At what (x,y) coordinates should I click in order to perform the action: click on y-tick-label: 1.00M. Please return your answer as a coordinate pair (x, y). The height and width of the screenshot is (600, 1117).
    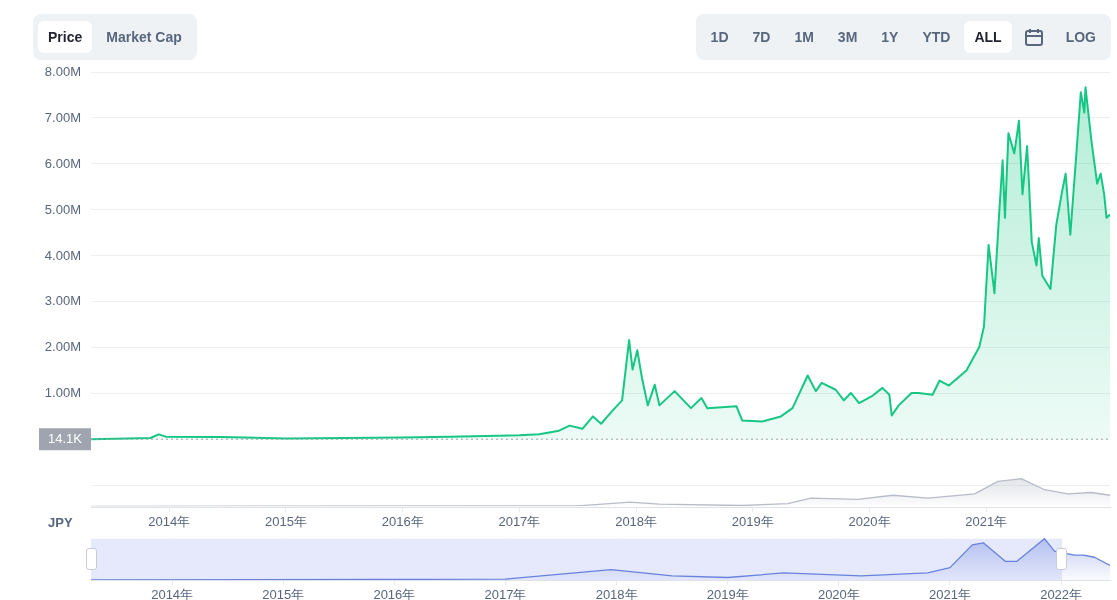
    Looking at the image, I should click on (62, 393).